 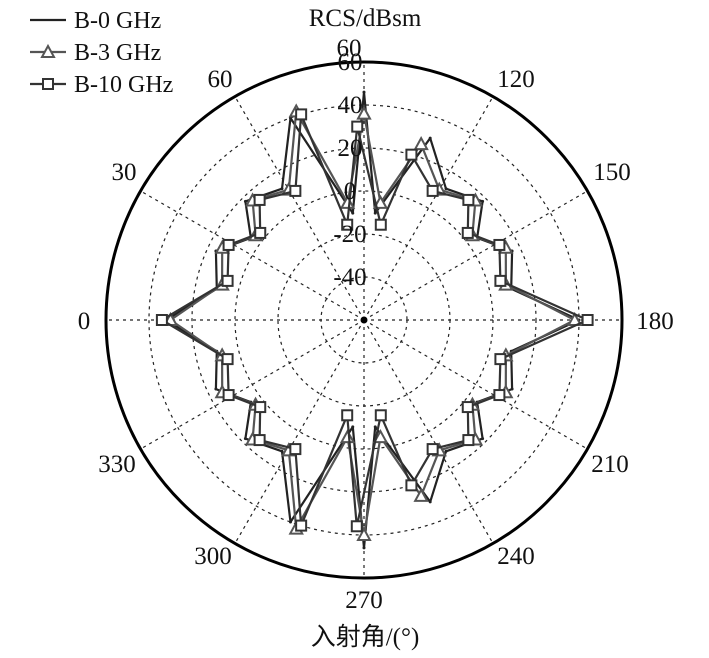 What do you see at coordinates (123, 85) in the screenshot?
I see `legend-label: B-10 GHz` at bounding box center [123, 85].